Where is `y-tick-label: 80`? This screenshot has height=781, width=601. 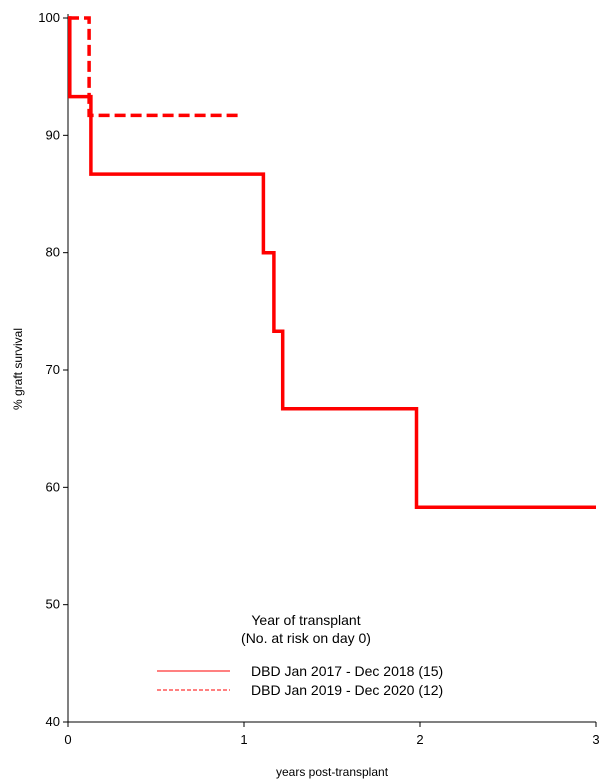 y-tick-label: 80 is located at coordinates (53, 252).